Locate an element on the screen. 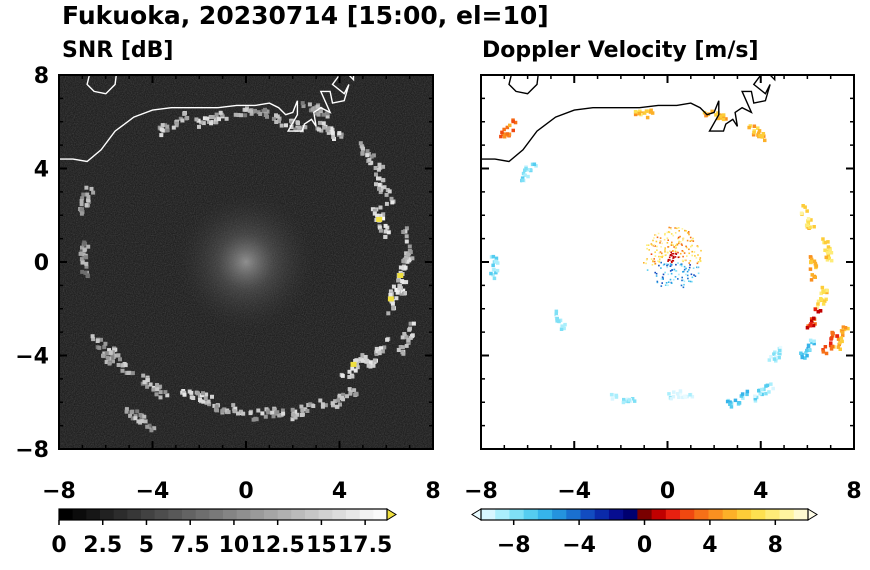 The width and height of the screenshot is (870, 570). snr-colorbar-swatch is located at coordinates (298, 514).